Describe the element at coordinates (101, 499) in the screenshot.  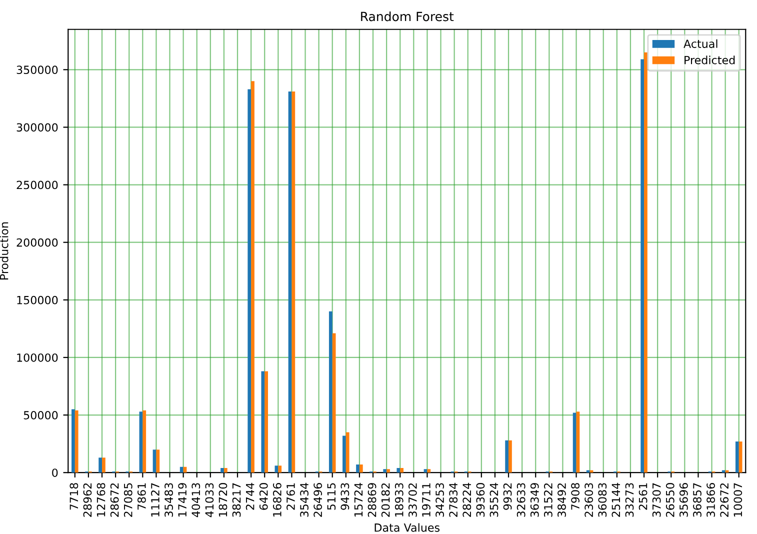
I see `x-tick-label: 12768` at that location.